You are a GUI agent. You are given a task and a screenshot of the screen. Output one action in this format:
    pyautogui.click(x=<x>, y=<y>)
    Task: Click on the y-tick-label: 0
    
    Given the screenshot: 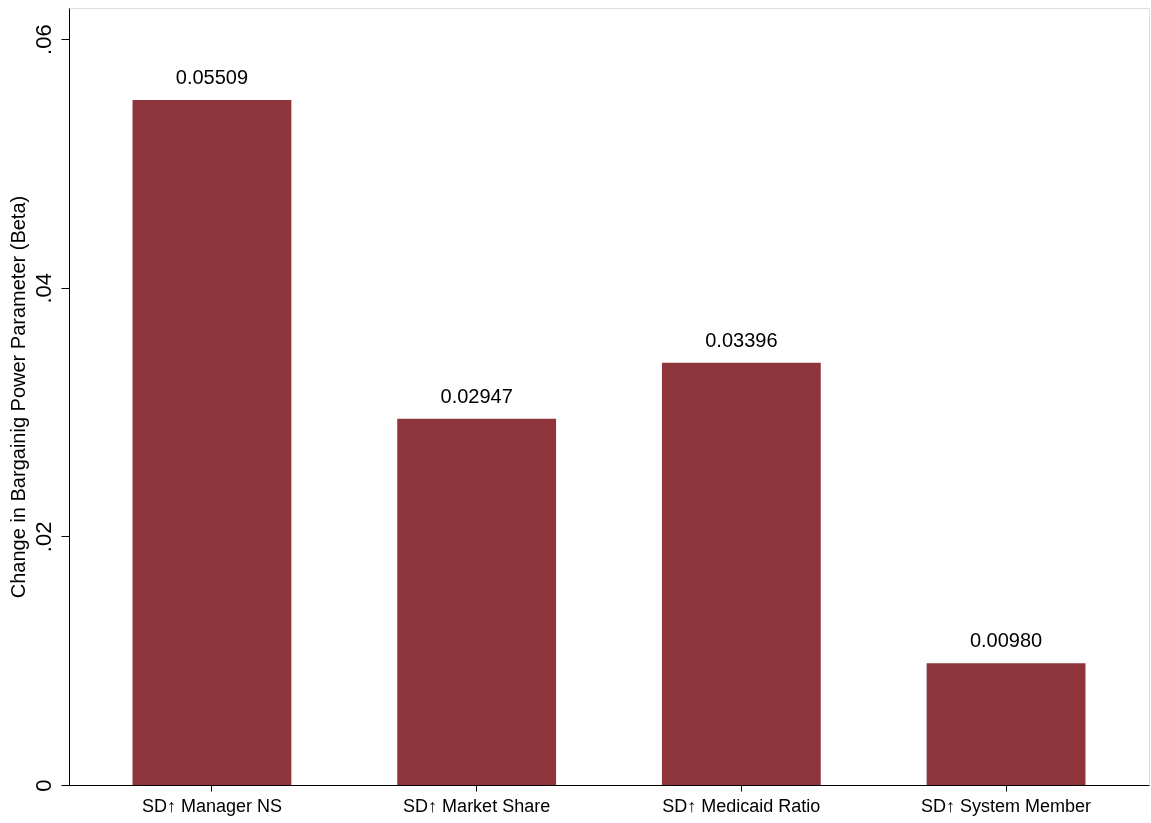 What is the action you would take?
    pyautogui.click(x=43, y=785)
    